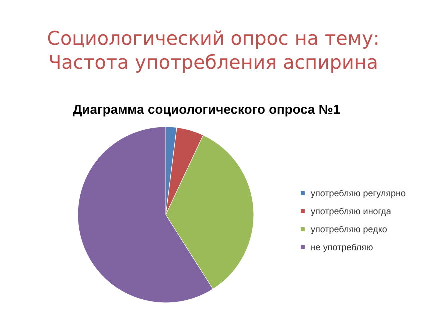 The image size is (427, 320). What do you see at coordinates (213, 51) in the screenshot?
I see `chart-title: Социологический опрос на тему: Частота употребления аспирина` at bounding box center [213, 51].